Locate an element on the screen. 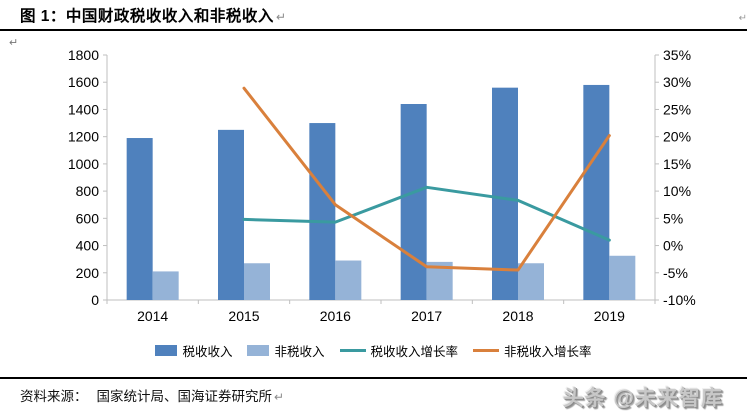  tax-revenue-legend-item: 税收收入 is located at coordinates (193, 350).